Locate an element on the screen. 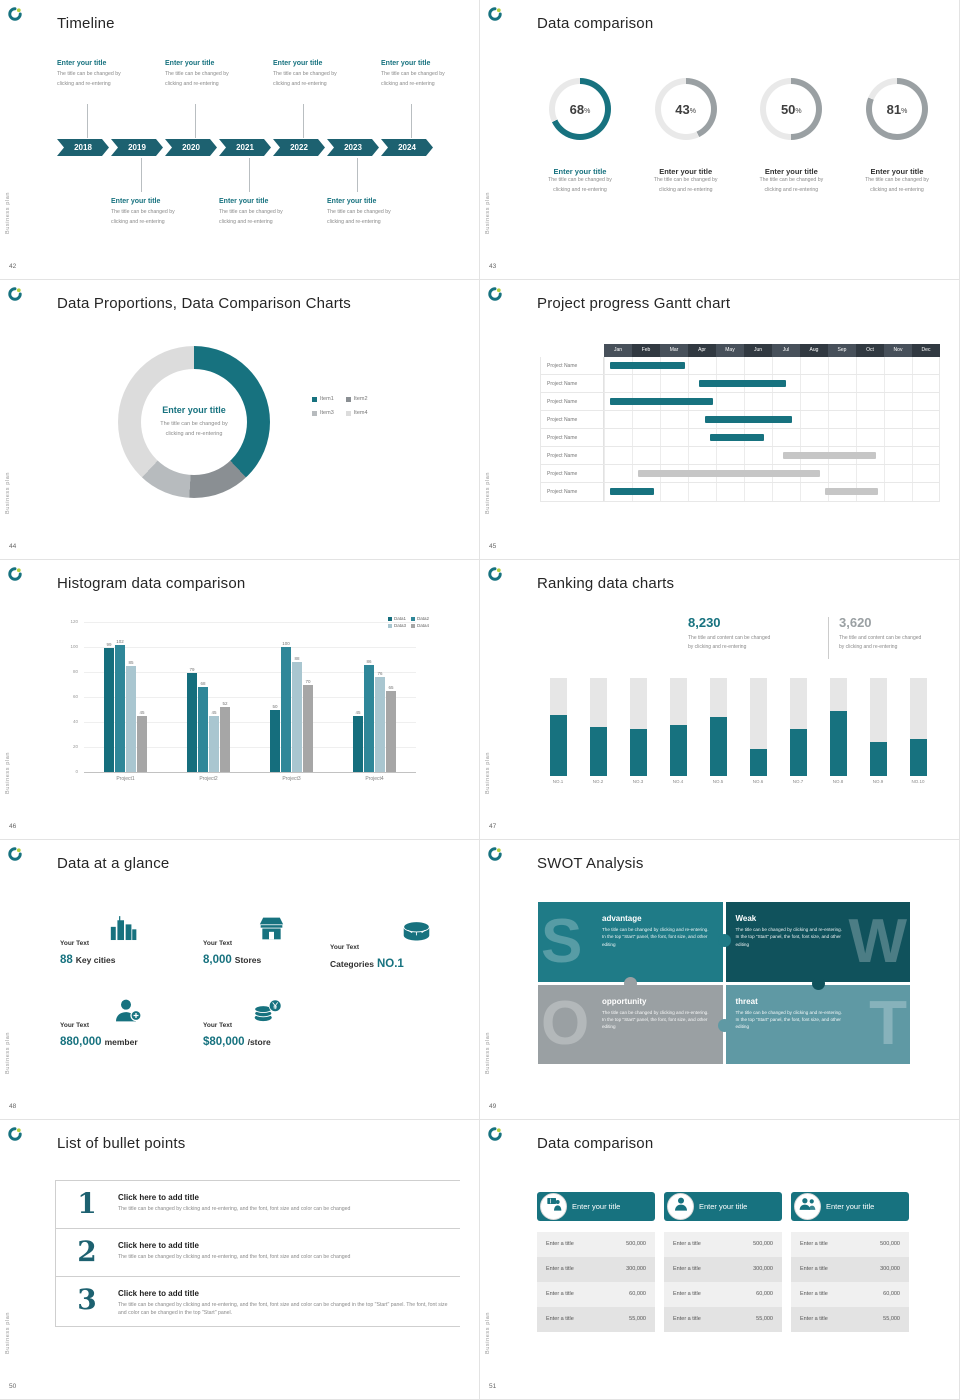  bar-wrap: 50 is located at coordinates (275, 738).